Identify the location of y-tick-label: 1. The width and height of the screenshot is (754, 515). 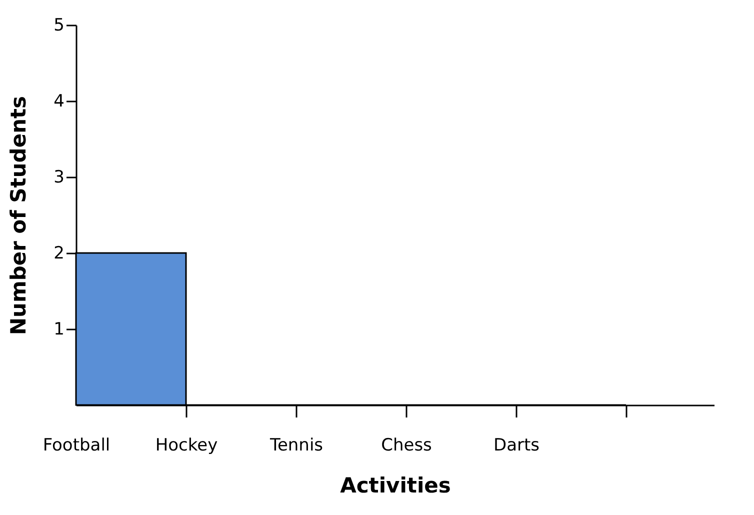
(59, 330).